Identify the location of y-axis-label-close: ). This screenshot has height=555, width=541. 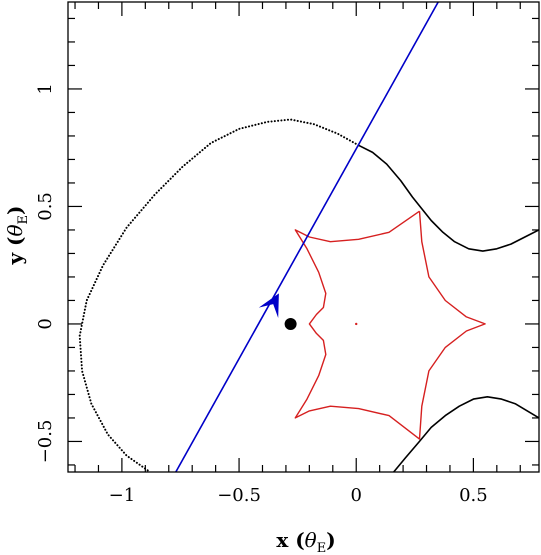
(15, 209).